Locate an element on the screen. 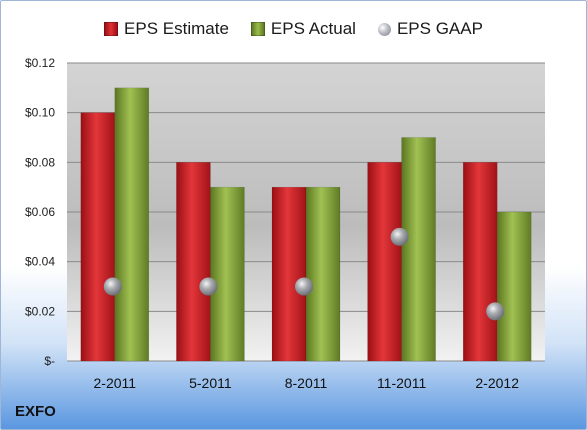 The image size is (587, 430). x-tick-label: 2-2012 is located at coordinates (497, 383).